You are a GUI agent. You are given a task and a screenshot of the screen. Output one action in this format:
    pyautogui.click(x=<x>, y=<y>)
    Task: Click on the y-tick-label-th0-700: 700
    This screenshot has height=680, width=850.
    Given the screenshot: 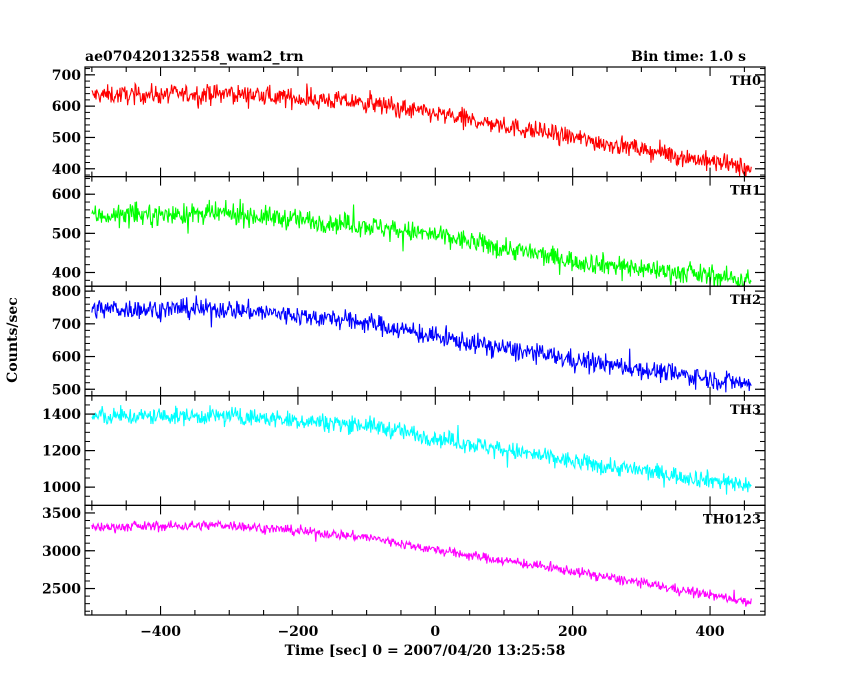 What is the action you would take?
    pyautogui.click(x=66, y=76)
    